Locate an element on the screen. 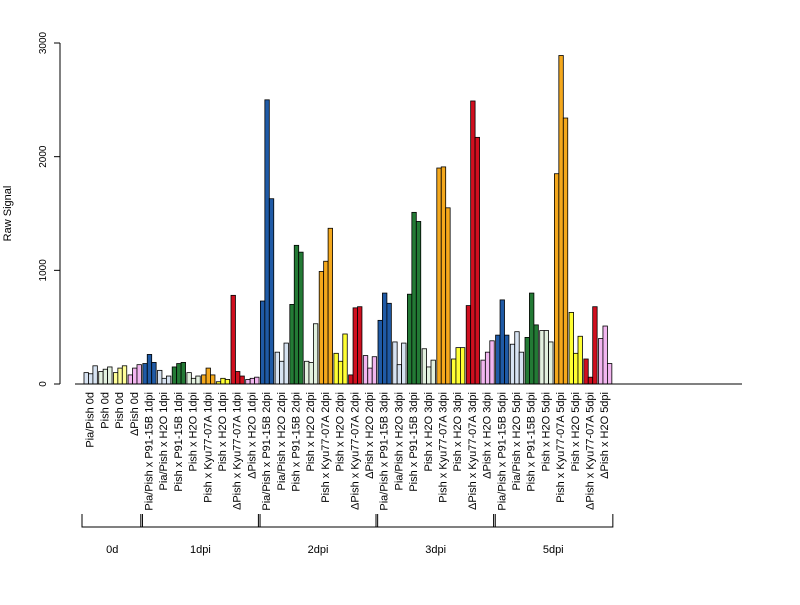  y-tick-label: 1000 is located at coordinates (43, 270).